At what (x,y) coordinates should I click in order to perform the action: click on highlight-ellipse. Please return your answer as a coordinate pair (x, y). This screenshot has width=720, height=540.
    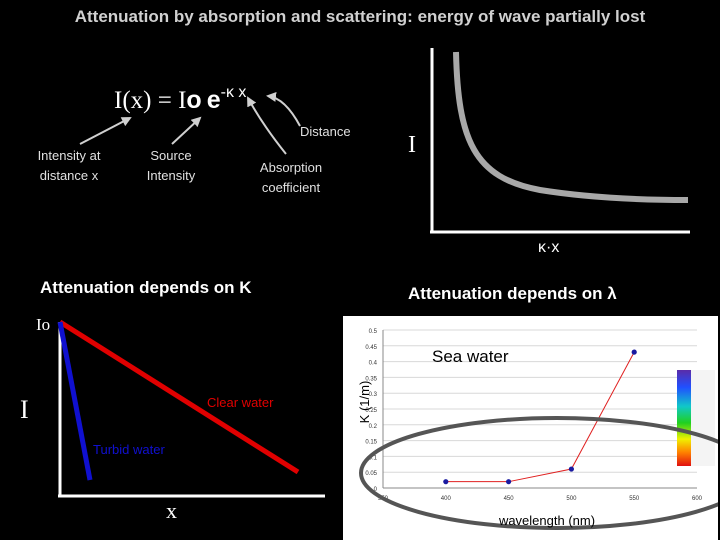
    Looking at the image, I should click on (538, 473).